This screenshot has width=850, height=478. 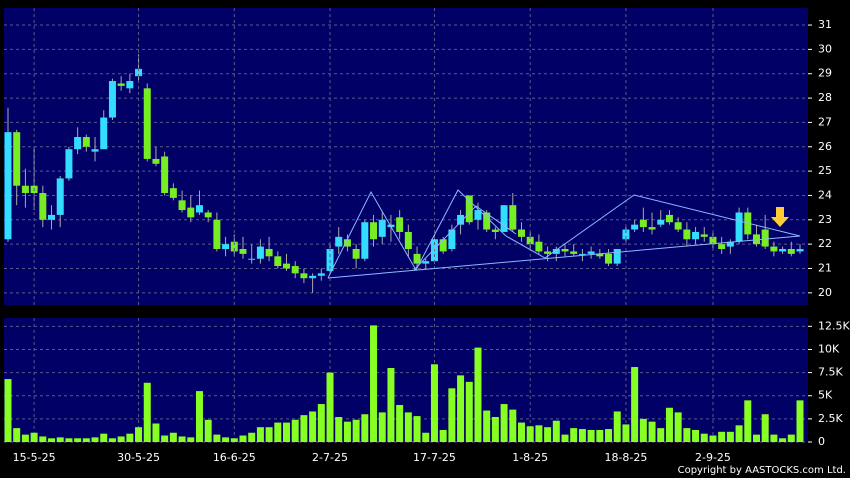 I want to click on y-tick-label: 23, so click(x=825, y=219).